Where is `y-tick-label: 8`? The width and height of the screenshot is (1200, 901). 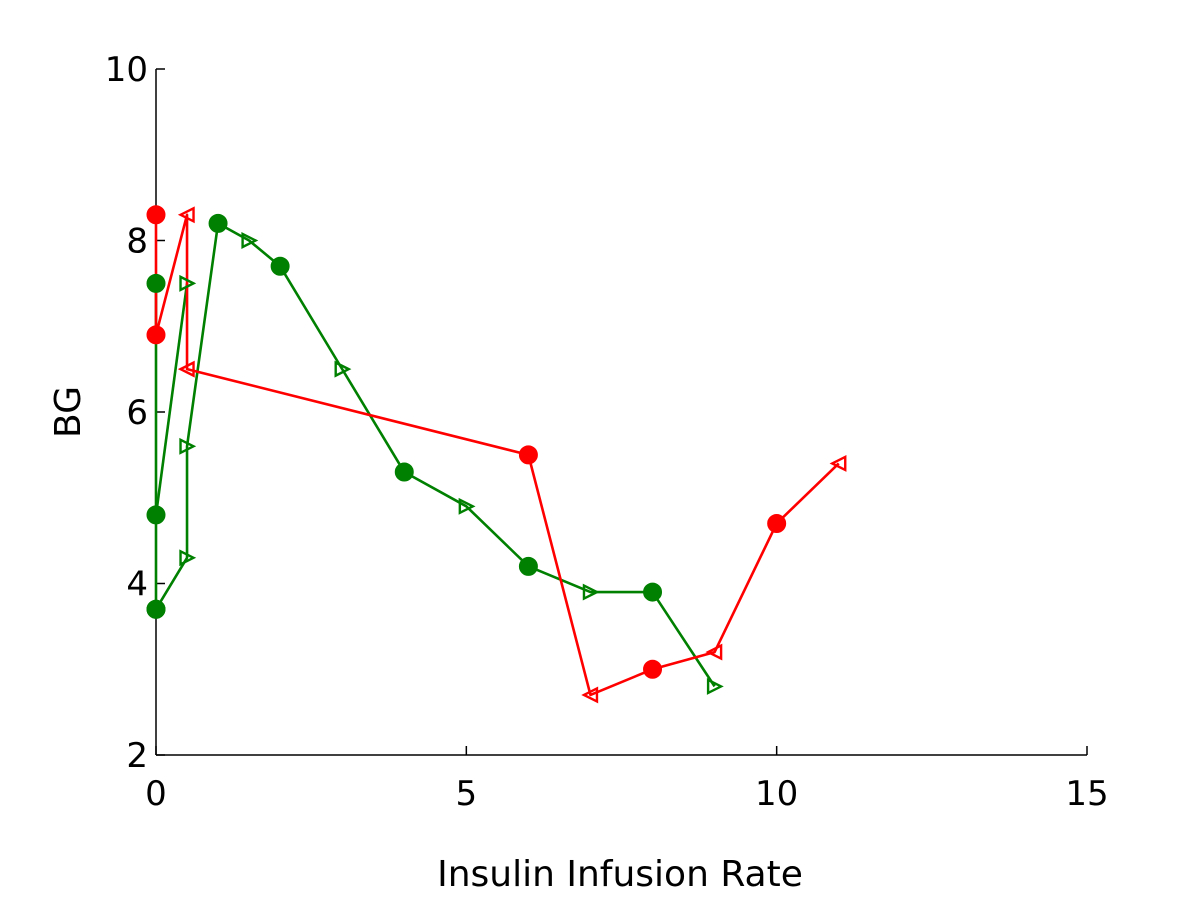
y-tick-label: 8 is located at coordinates (137, 242).